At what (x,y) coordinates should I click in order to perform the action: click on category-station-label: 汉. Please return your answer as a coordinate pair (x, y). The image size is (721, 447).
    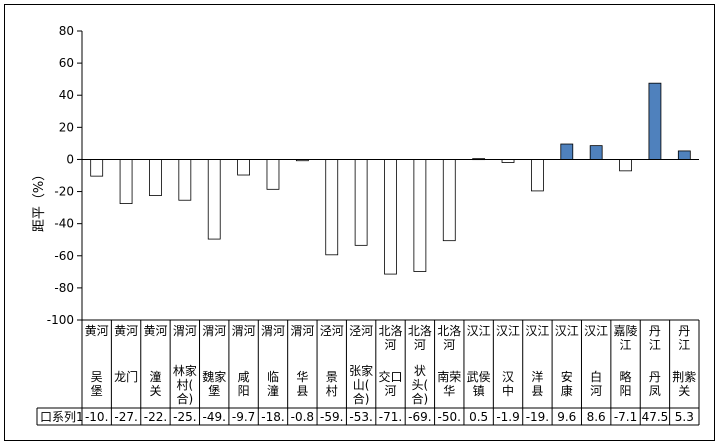
    Looking at the image, I should click on (508, 377).